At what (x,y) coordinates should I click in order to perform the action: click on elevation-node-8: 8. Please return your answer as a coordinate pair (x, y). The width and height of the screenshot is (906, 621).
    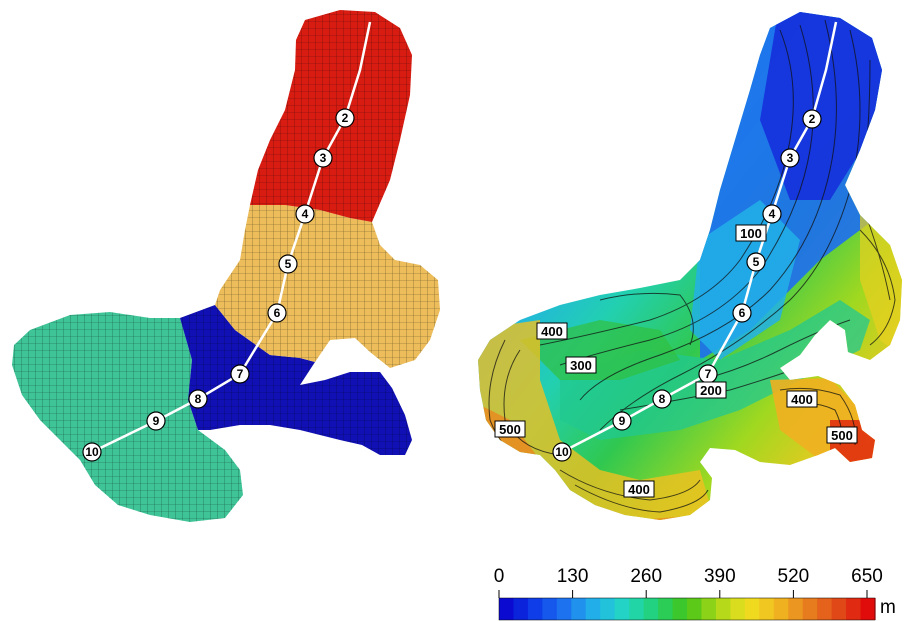
    Looking at the image, I should click on (662, 399).